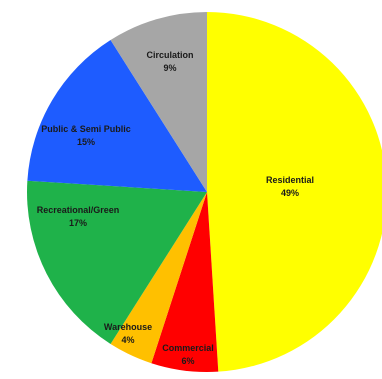 The width and height of the screenshot is (382, 379). What do you see at coordinates (290, 193) in the screenshot?
I see `slice-value-residential: 49%` at bounding box center [290, 193].